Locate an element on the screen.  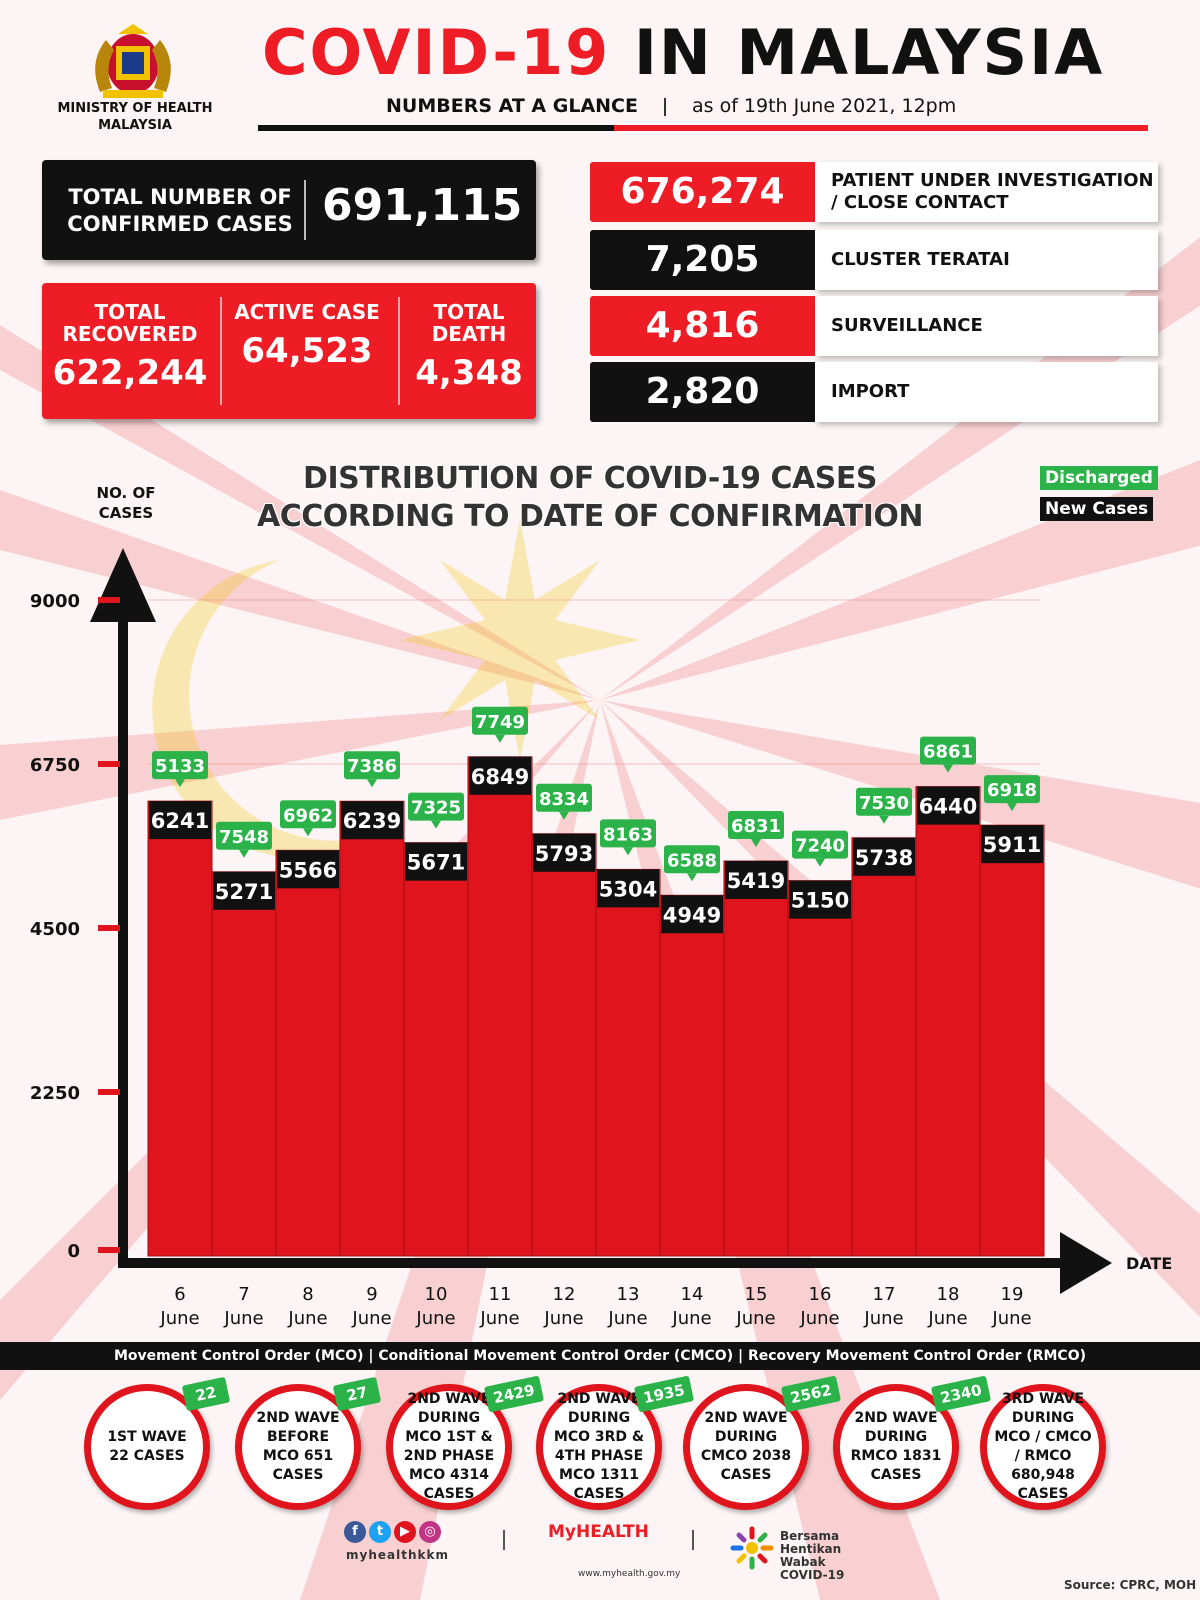
x-axis-label: DATE is located at coordinates (1149, 1263).